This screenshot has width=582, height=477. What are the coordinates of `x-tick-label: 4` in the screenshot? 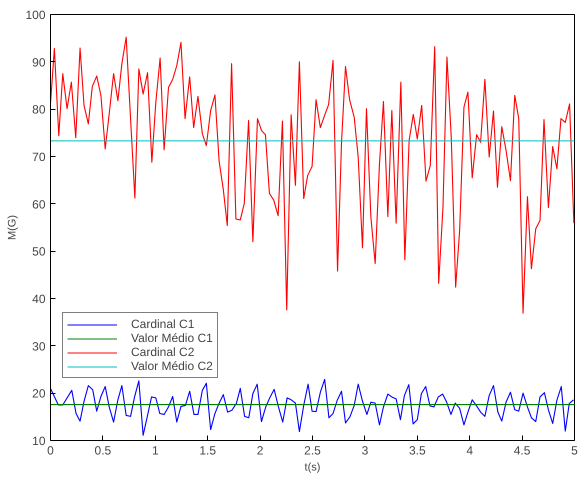 It's located at (470, 451).